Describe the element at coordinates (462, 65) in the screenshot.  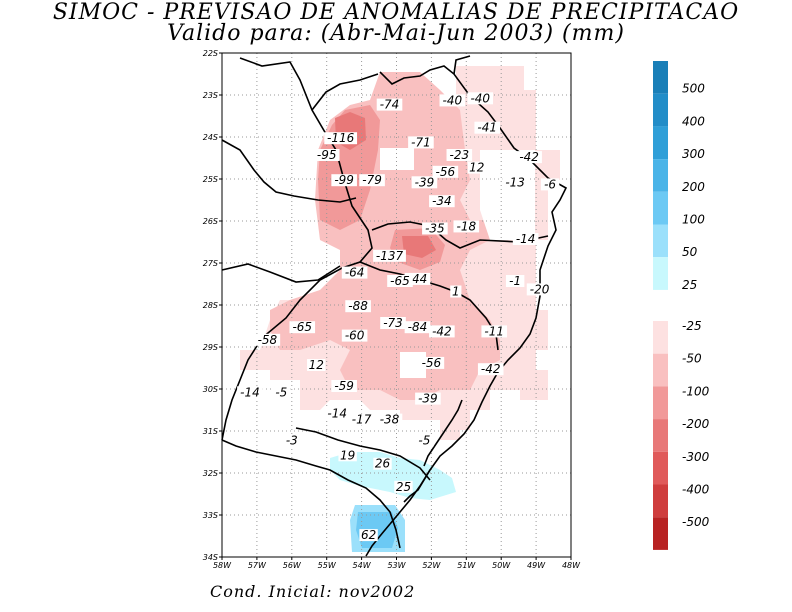
I see `border-sp` at that location.